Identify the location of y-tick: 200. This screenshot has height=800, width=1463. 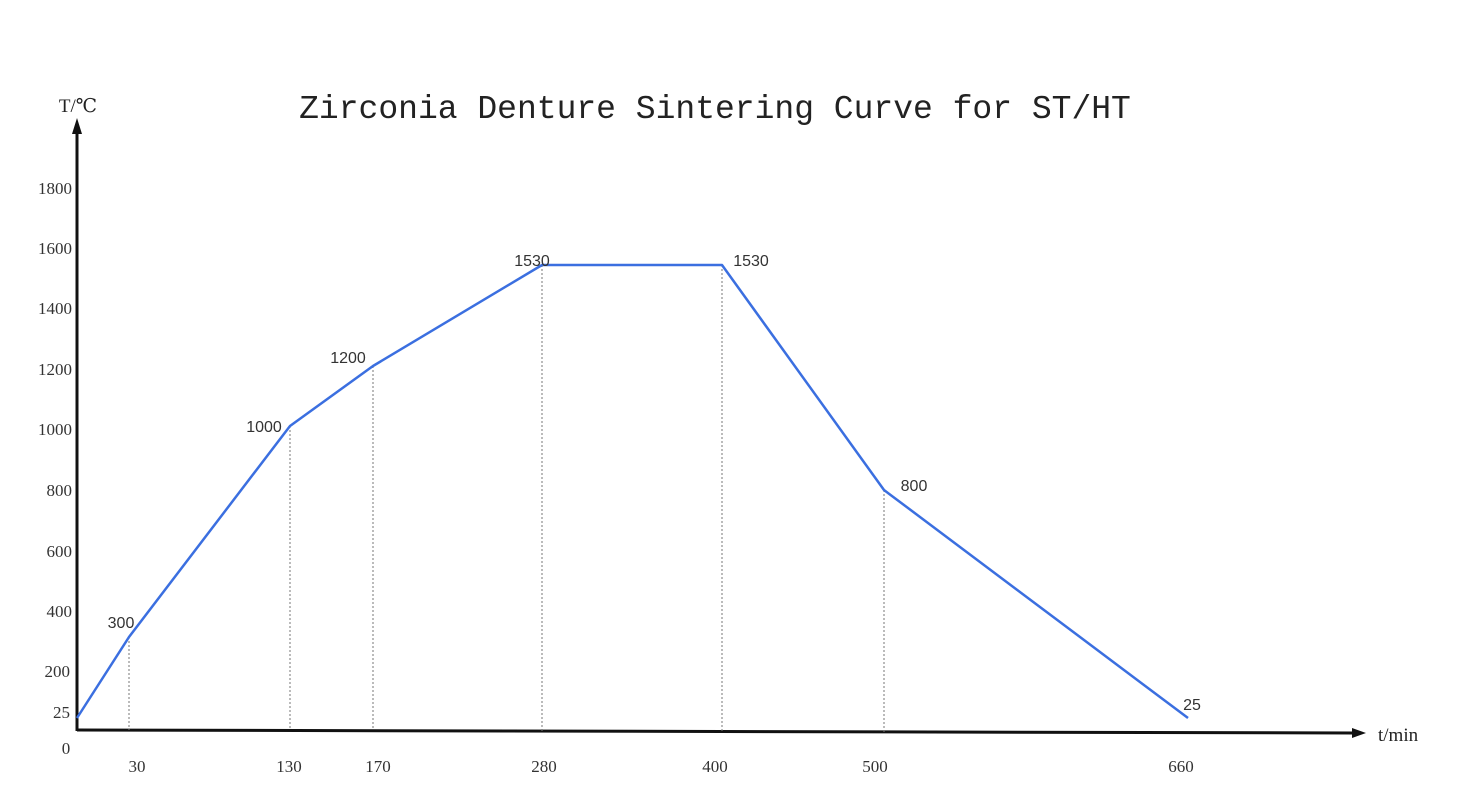
(58, 671).